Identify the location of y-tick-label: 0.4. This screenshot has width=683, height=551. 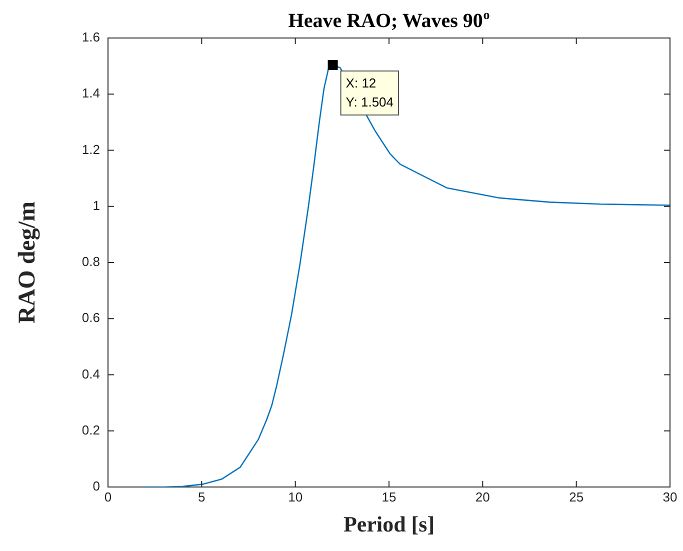
(91, 374).